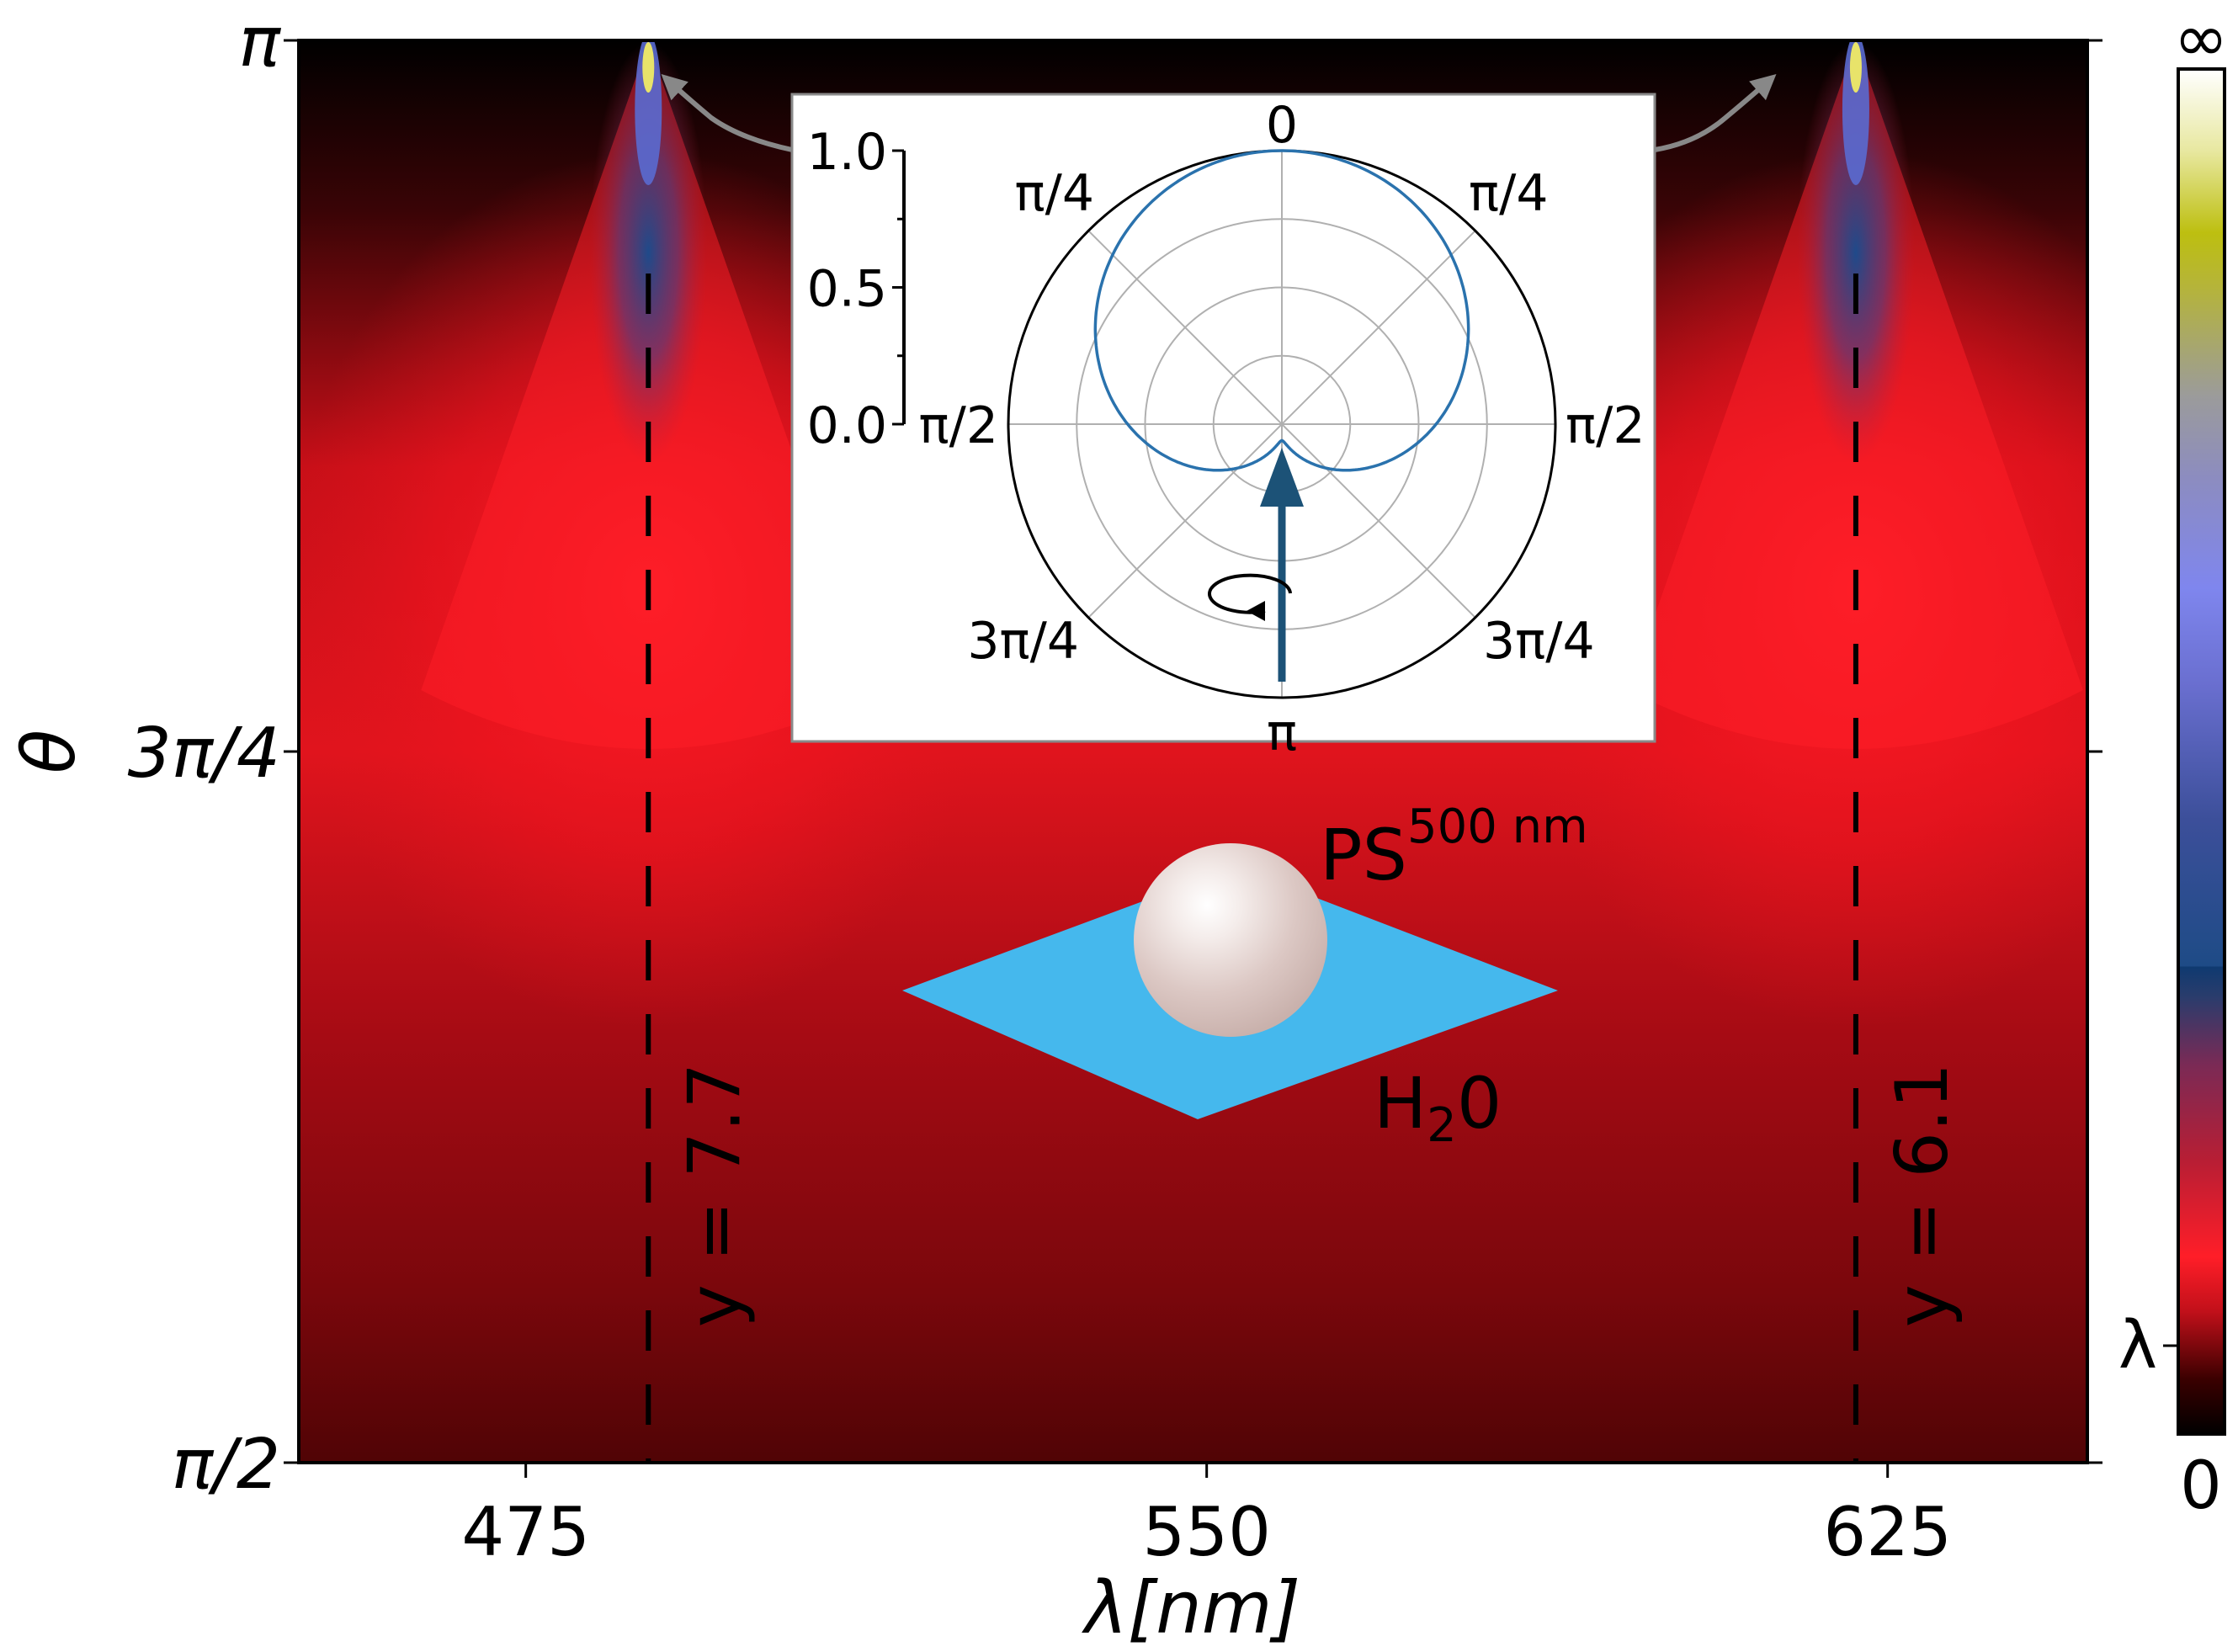  Describe the element at coordinates (847, 152) in the screenshot. I see `polar-scale-label: 1.0` at that location.